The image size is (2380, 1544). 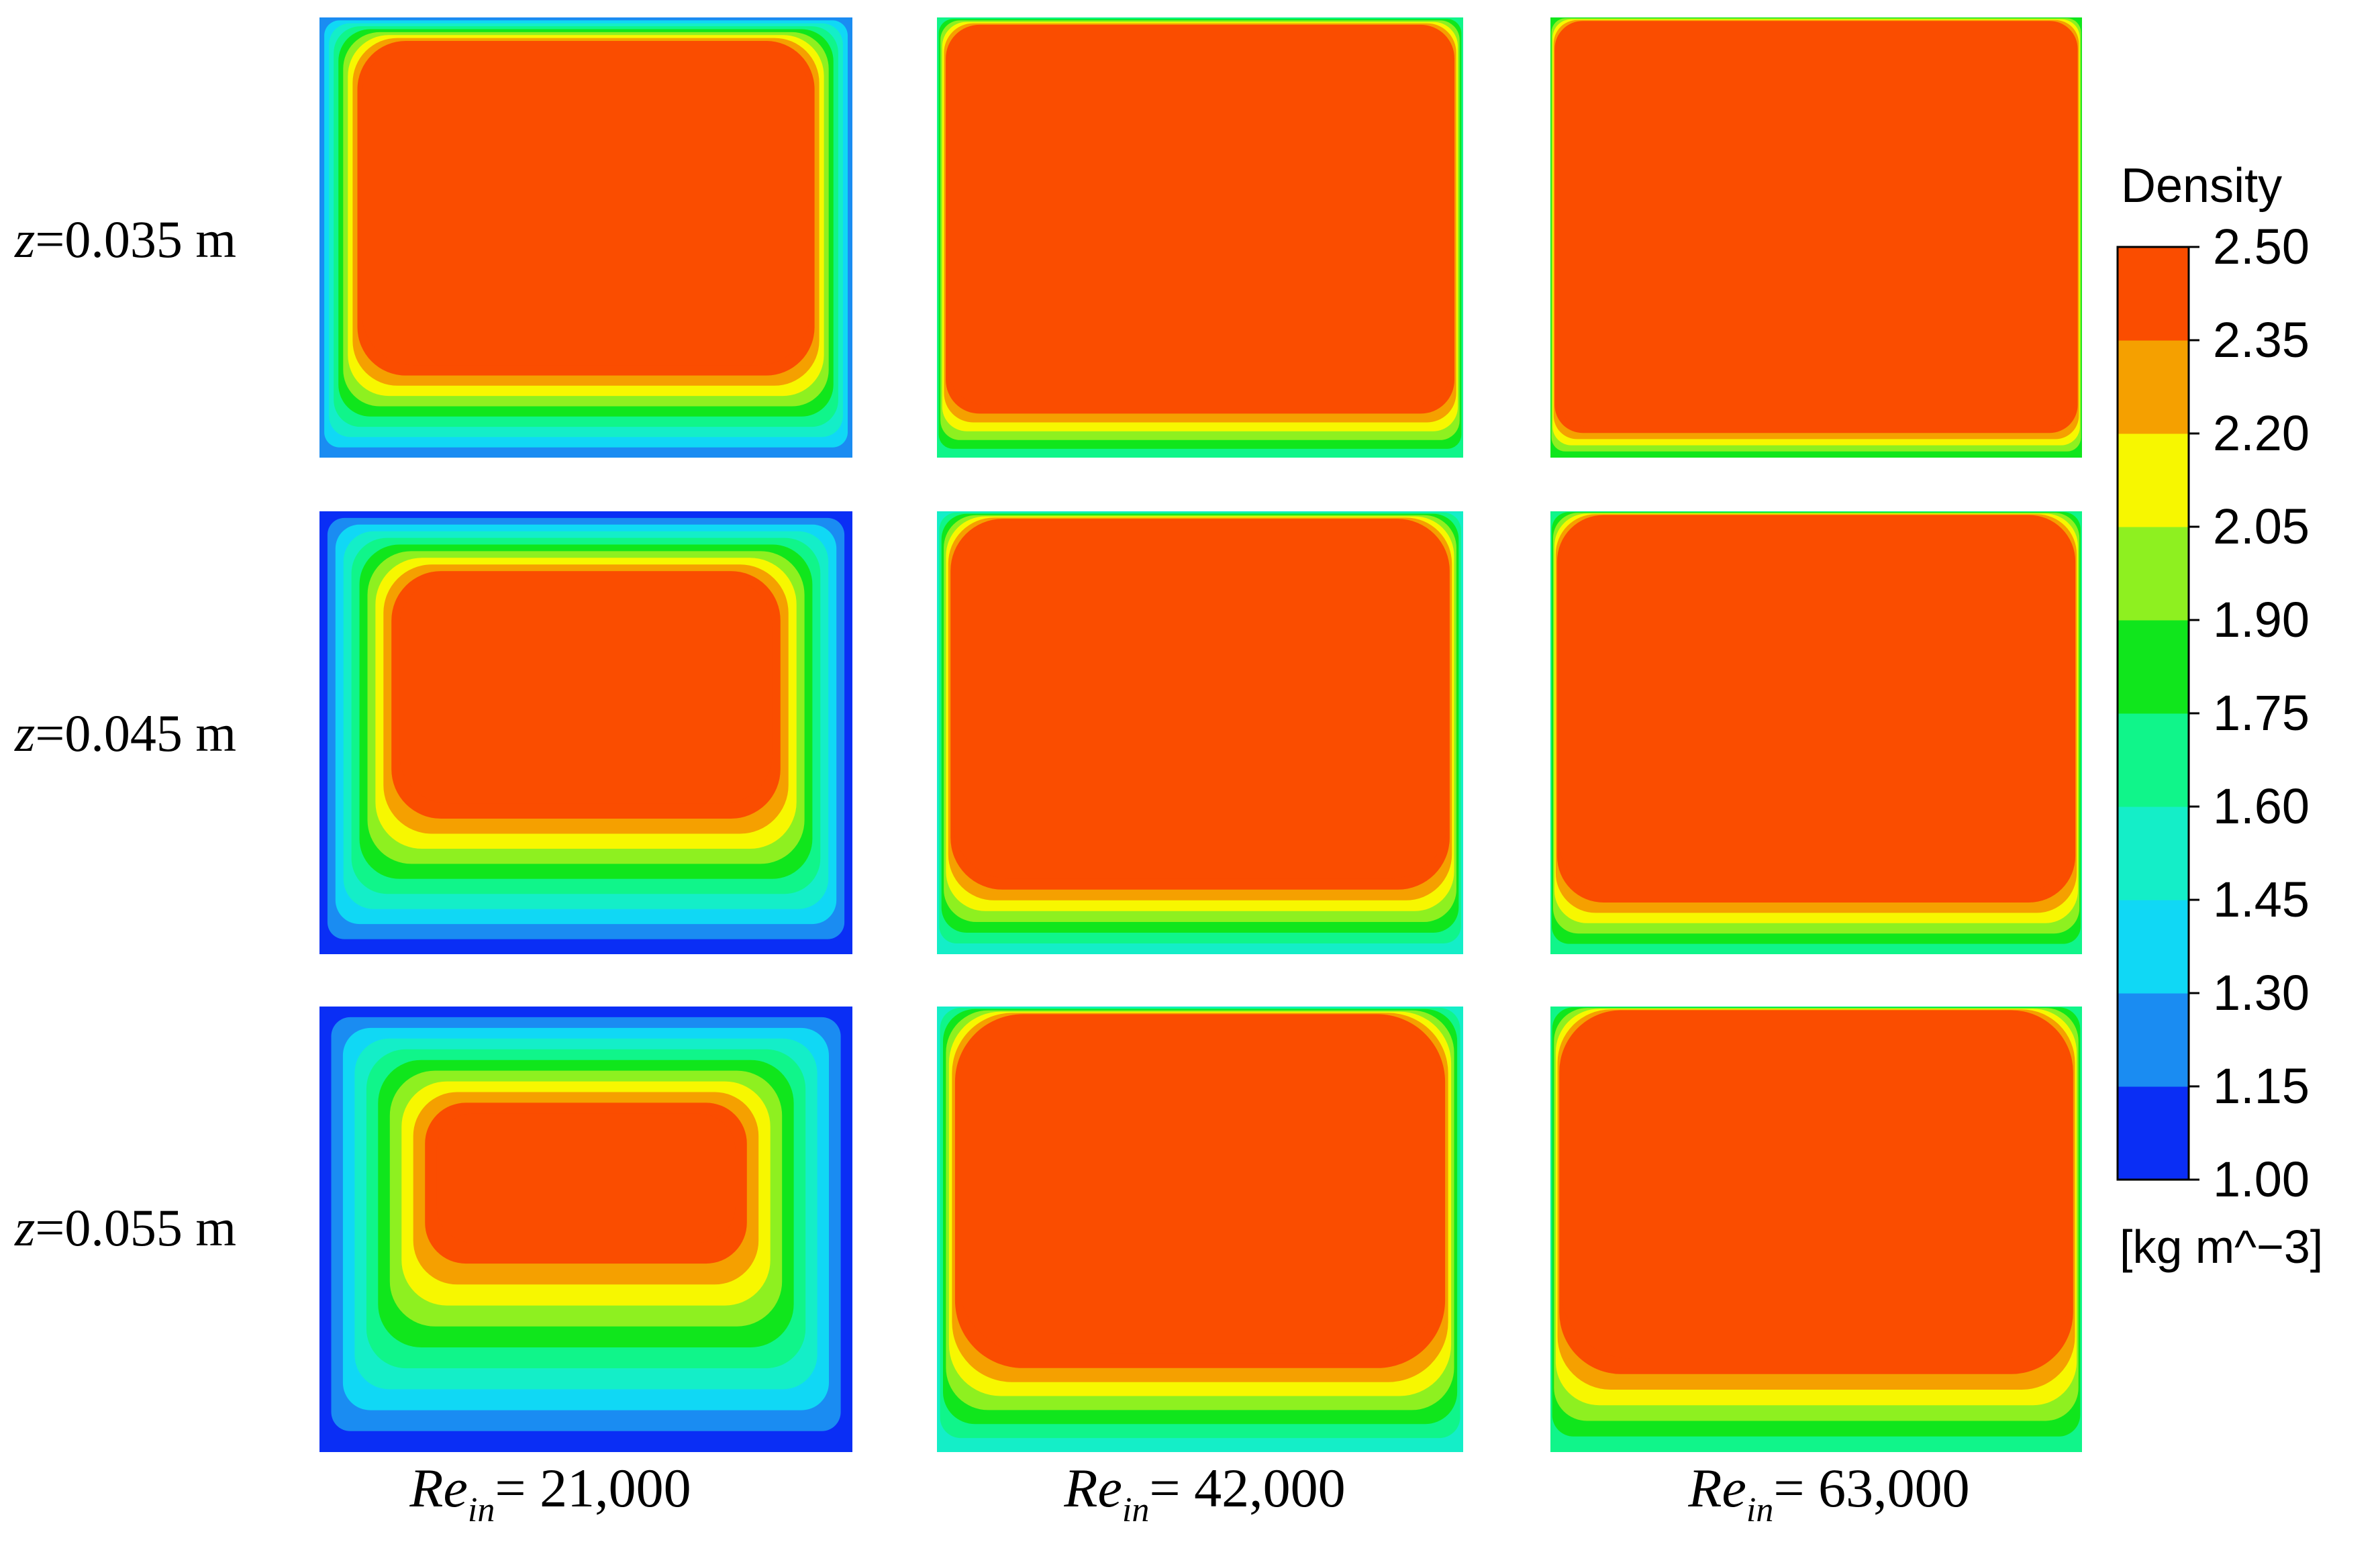 I want to click on colorbar-tick-label: 1.30, so click(x=2262, y=993).